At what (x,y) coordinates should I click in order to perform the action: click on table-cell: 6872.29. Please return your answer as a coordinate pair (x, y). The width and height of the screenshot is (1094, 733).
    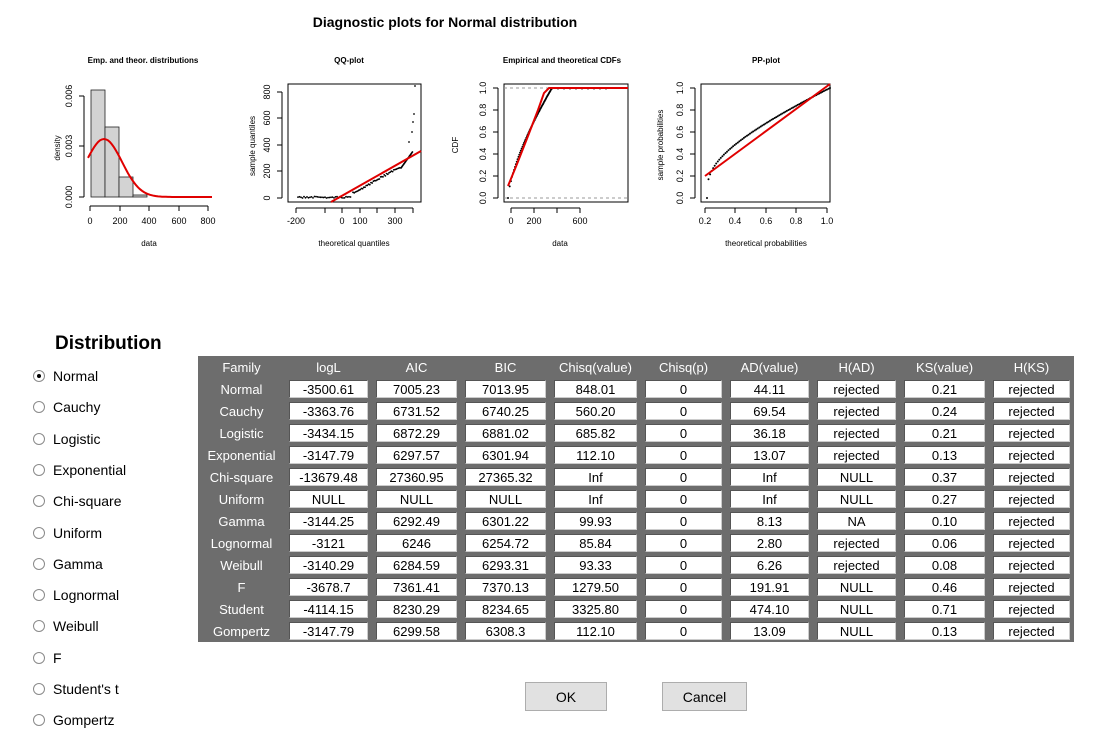
    Looking at the image, I should click on (416, 433).